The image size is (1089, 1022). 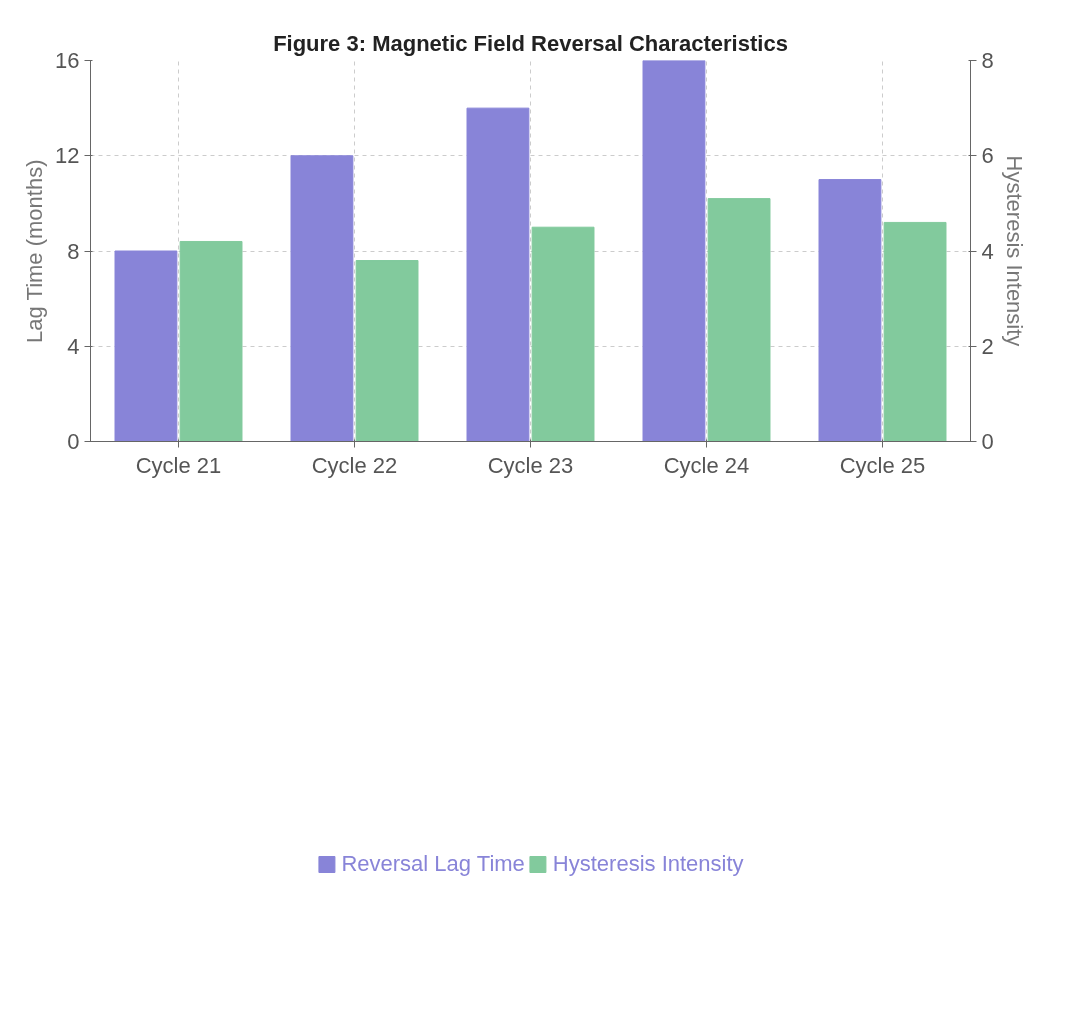 What do you see at coordinates (706, 465) in the screenshot?
I see `x-tick-label: Cycle 24` at bounding box center [706, 465].